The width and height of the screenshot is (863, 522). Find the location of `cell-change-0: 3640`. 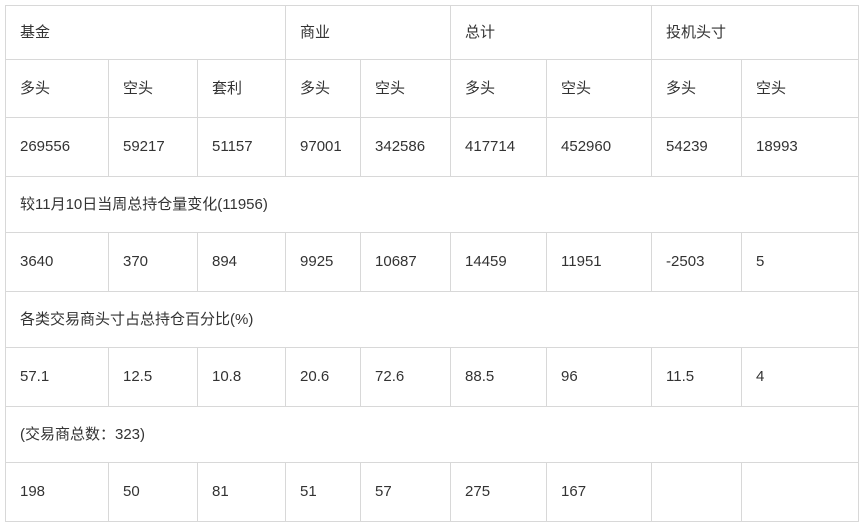

cell-change-0: 3640 is located at coordinates (57, 262).